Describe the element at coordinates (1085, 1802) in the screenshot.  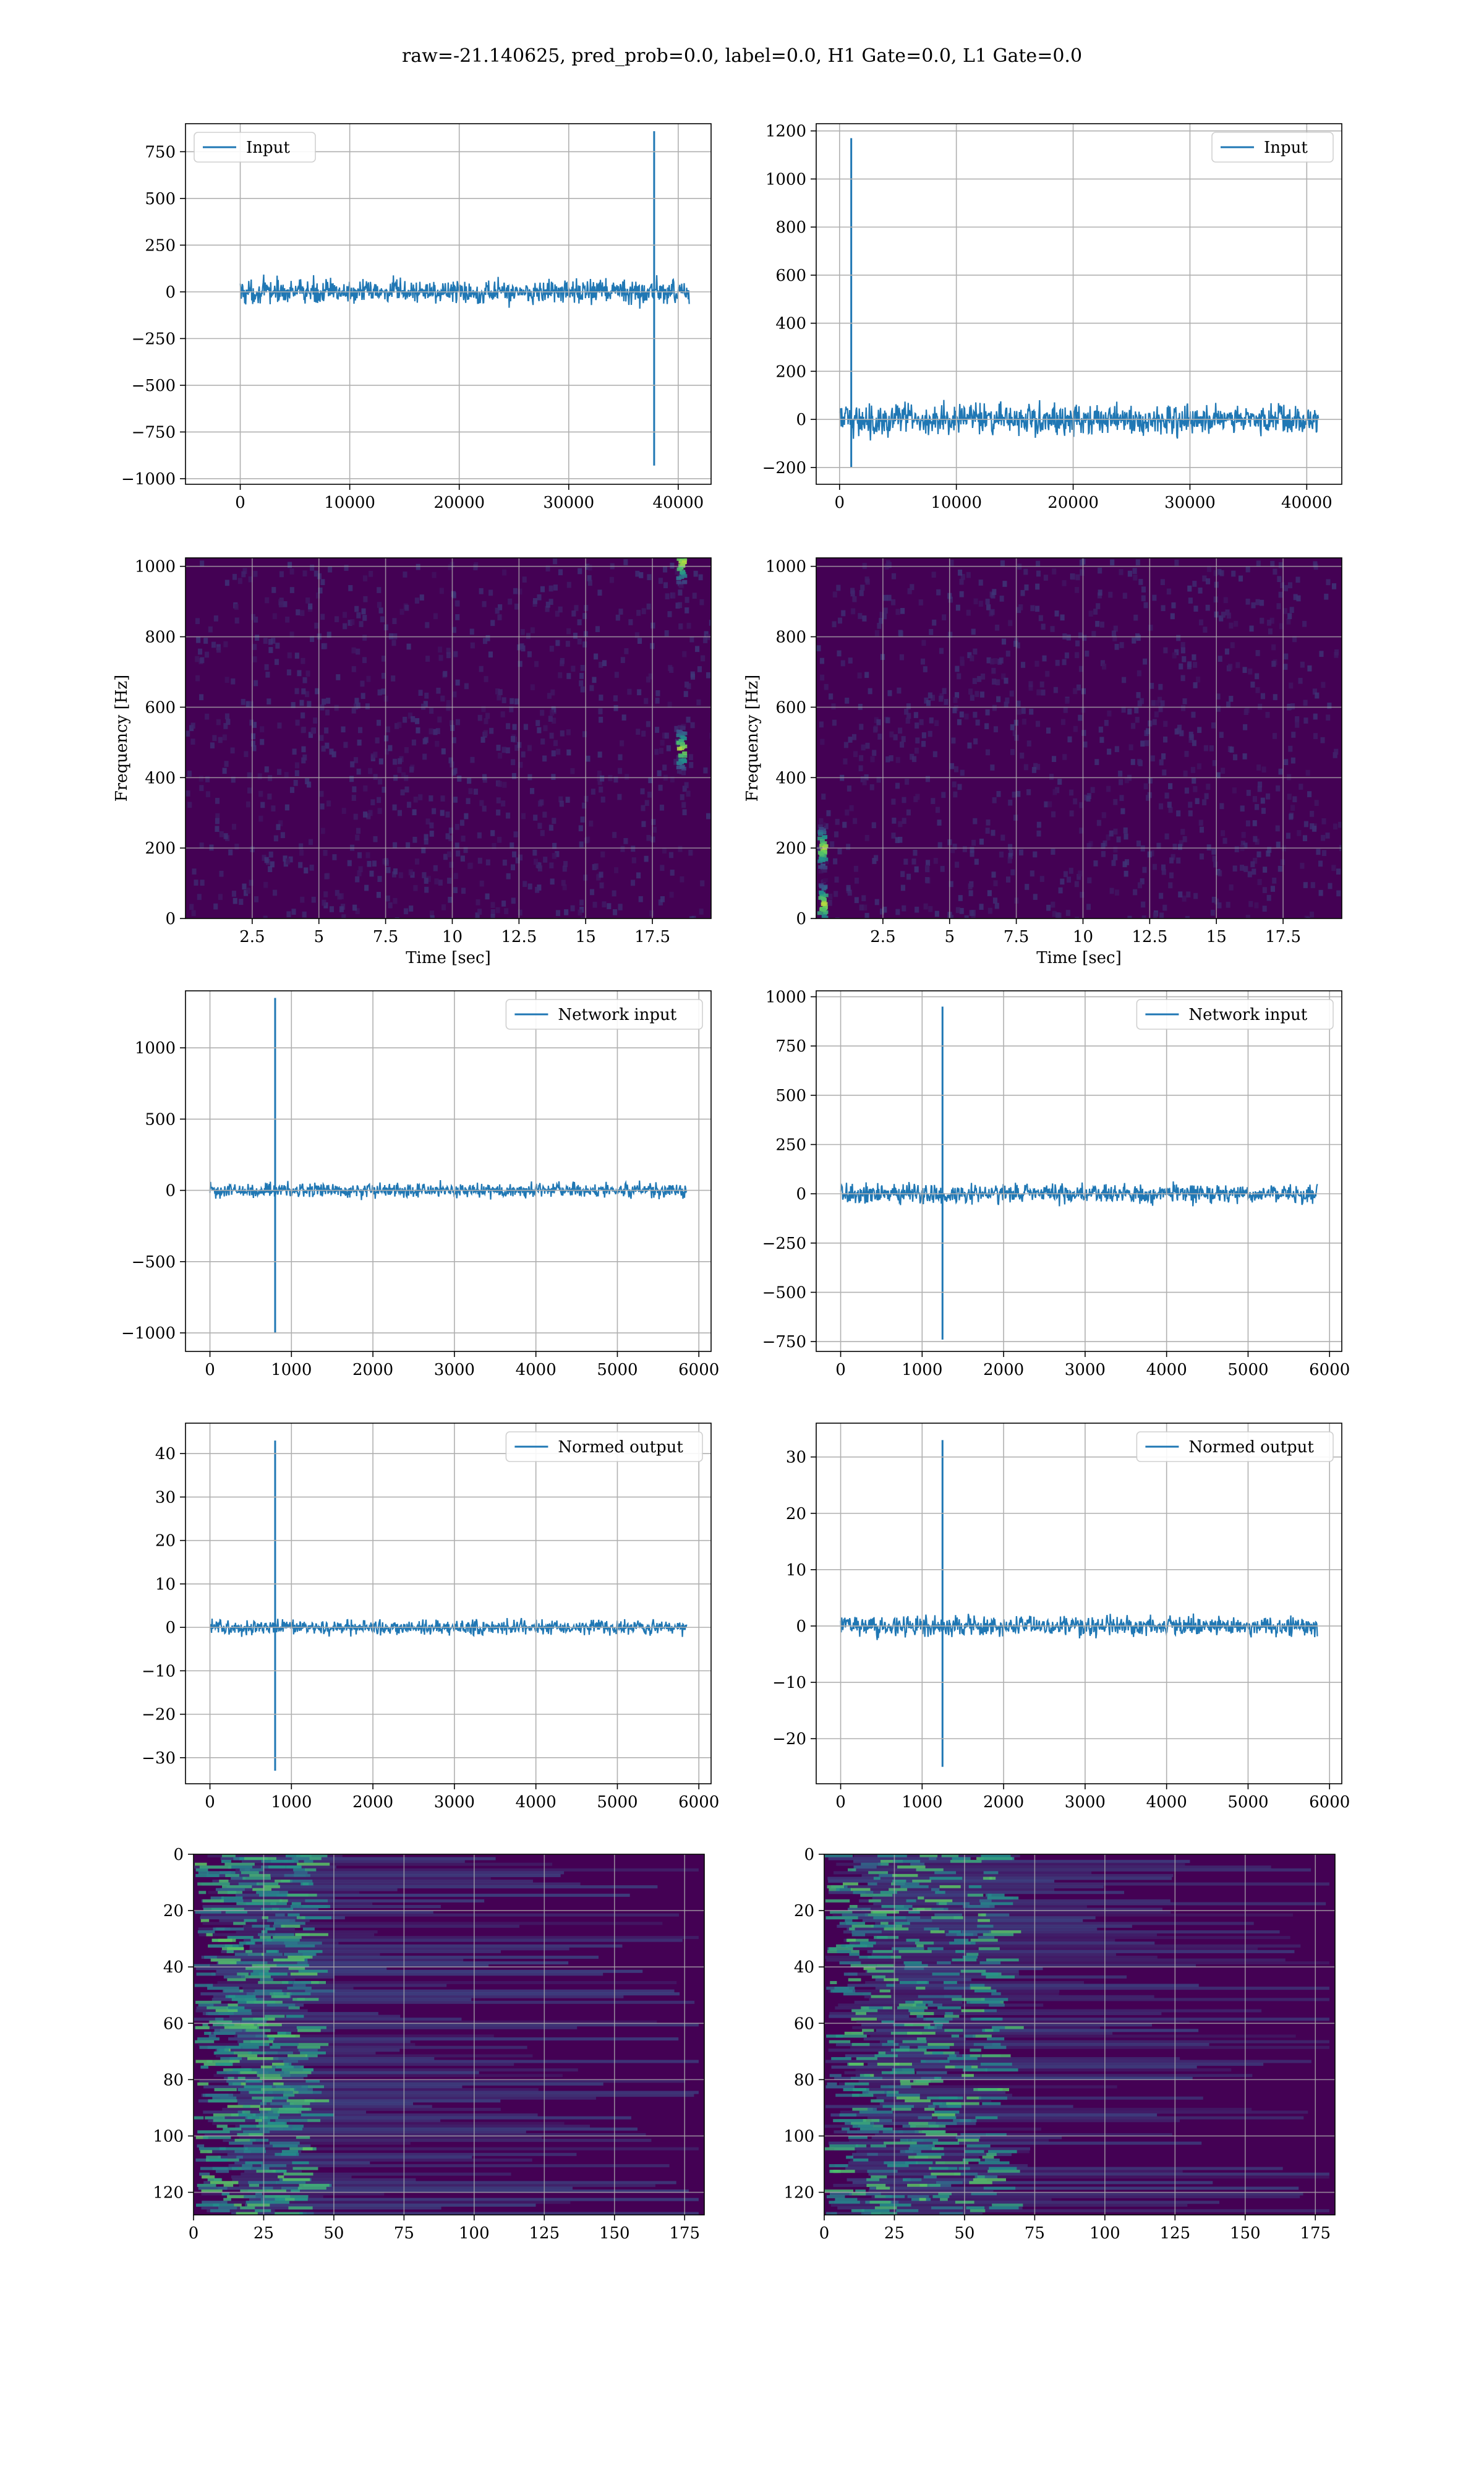
I see `x-tick-label: 3000` at that location.